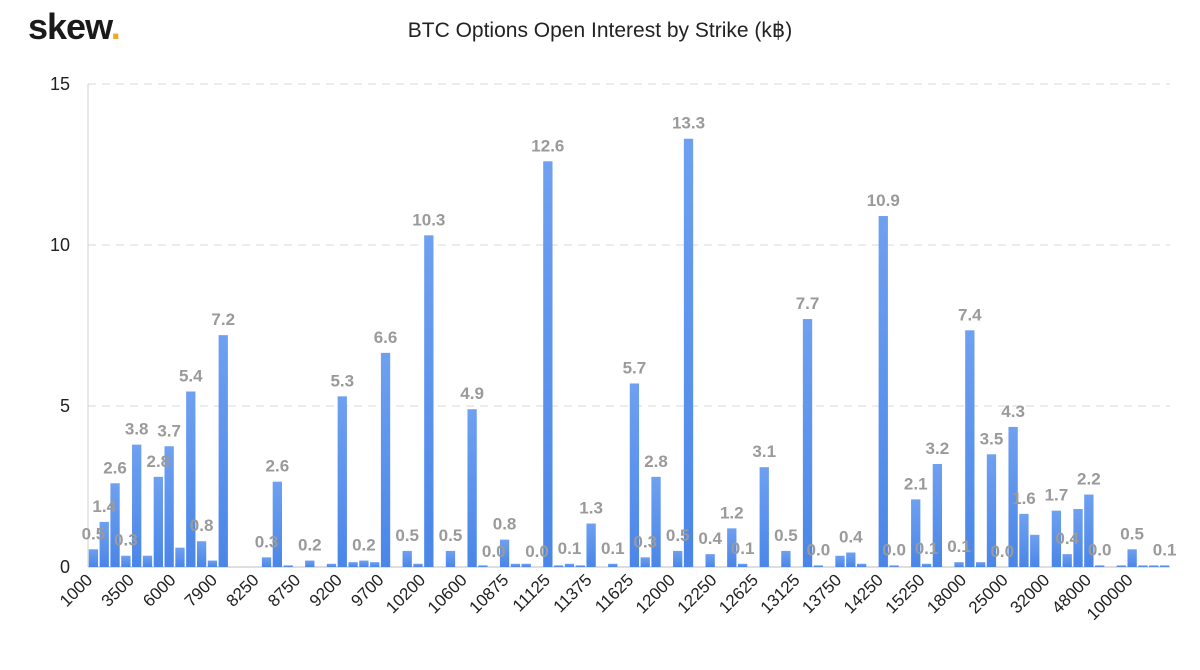 The width and height of the screenshot is (1200, 670). Describe the element at coordinates (169, 430) in the screenshot. I see `data-label: 3.7` at that location.